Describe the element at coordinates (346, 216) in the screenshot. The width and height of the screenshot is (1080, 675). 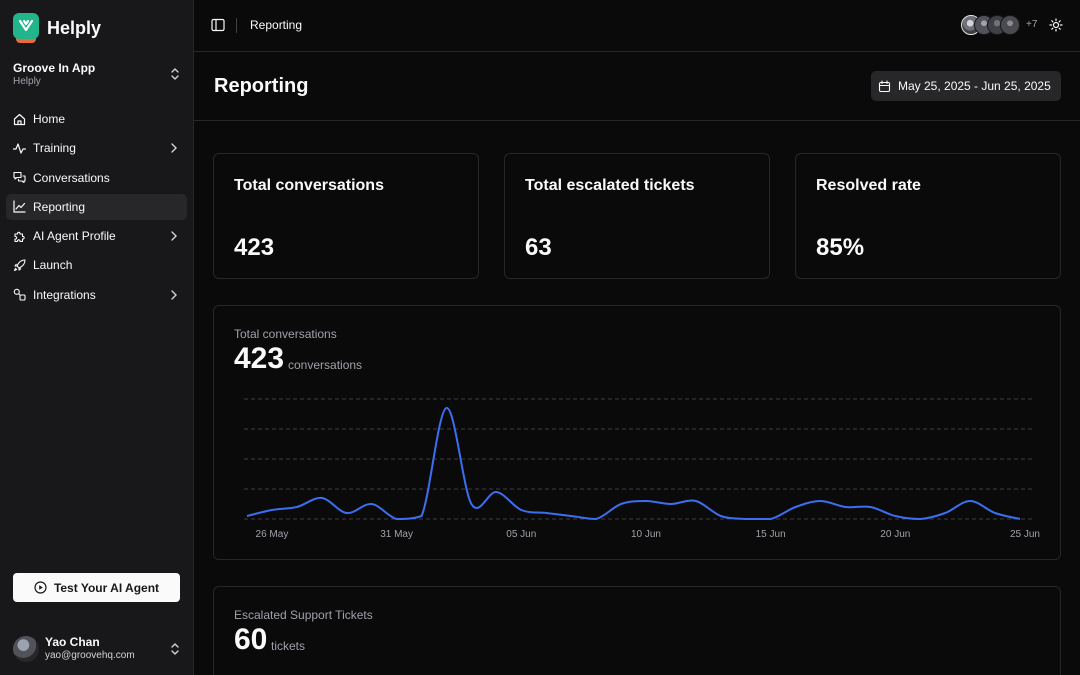
I see `stat-card-total-conversations: Total conversations 423` at that location.